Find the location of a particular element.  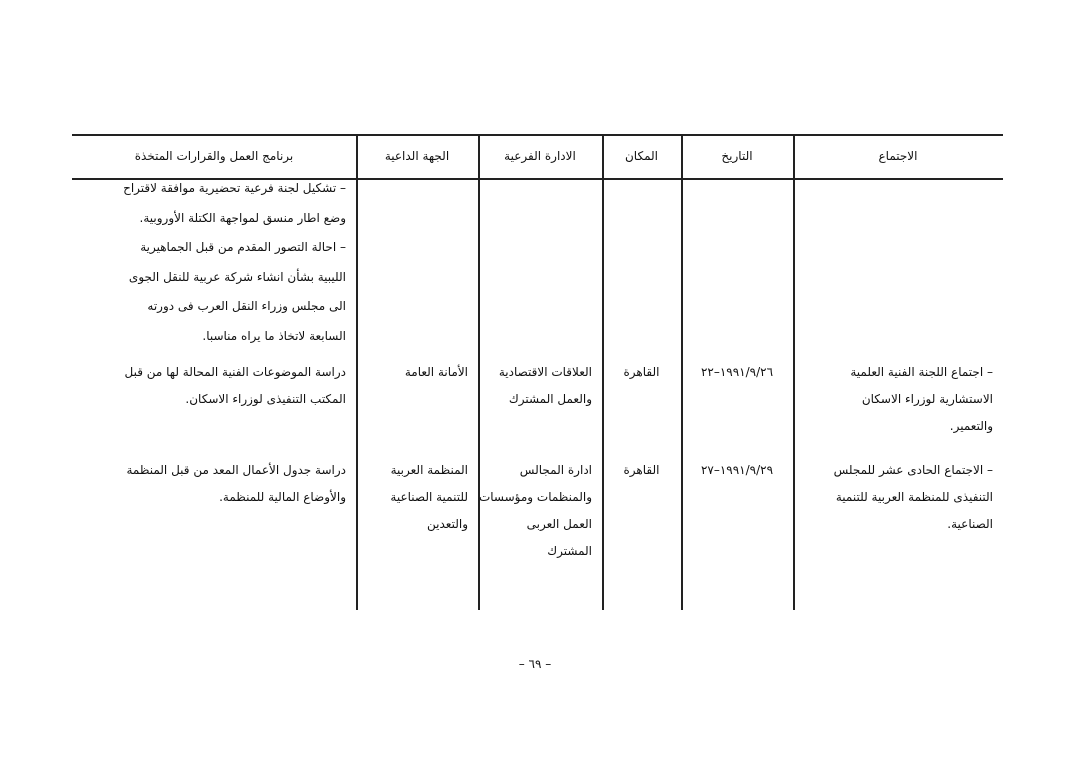

meeting-line: التنفيذى للمنظمة العربية للتنمية is located at coordinates (914, 497).